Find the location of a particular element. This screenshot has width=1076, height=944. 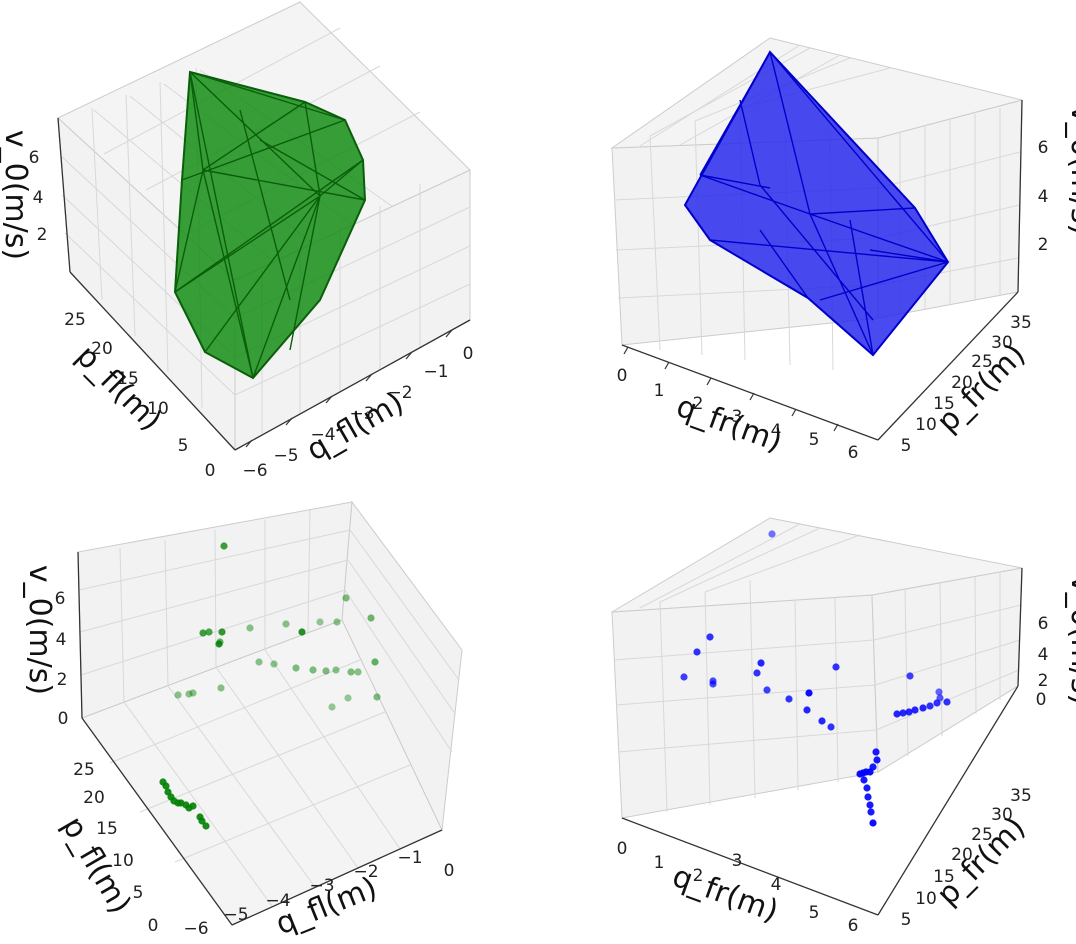

xtick-label: 2 is located at coordinates (698, 404).